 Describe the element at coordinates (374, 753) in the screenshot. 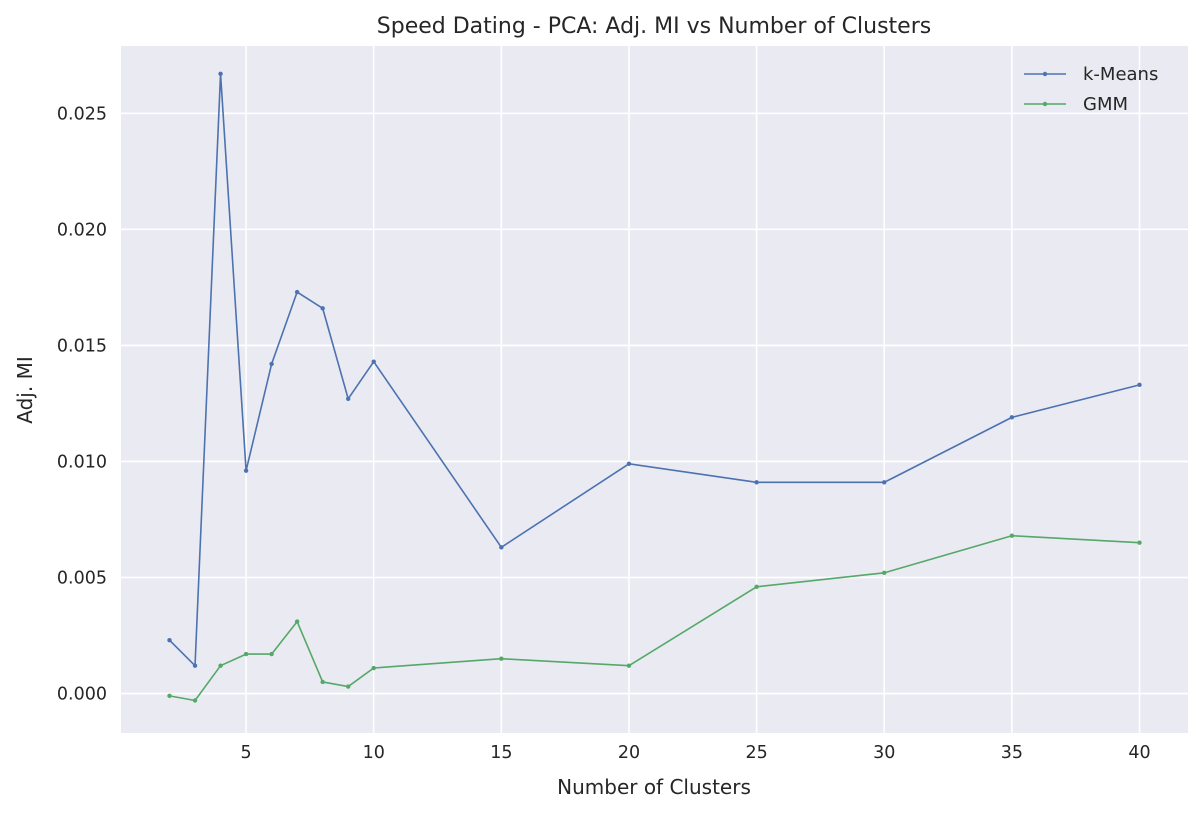

I see `x-tick-label: 10` at that location.